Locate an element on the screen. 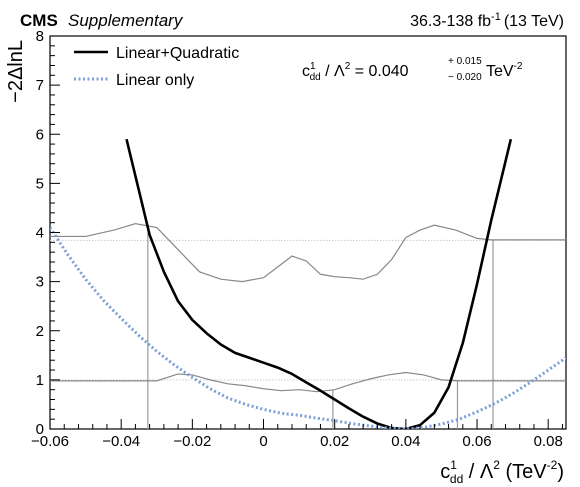 The width and height of the screenshot is (580, 487). y-tick-label: 3 is located at coordinates (40, 282).